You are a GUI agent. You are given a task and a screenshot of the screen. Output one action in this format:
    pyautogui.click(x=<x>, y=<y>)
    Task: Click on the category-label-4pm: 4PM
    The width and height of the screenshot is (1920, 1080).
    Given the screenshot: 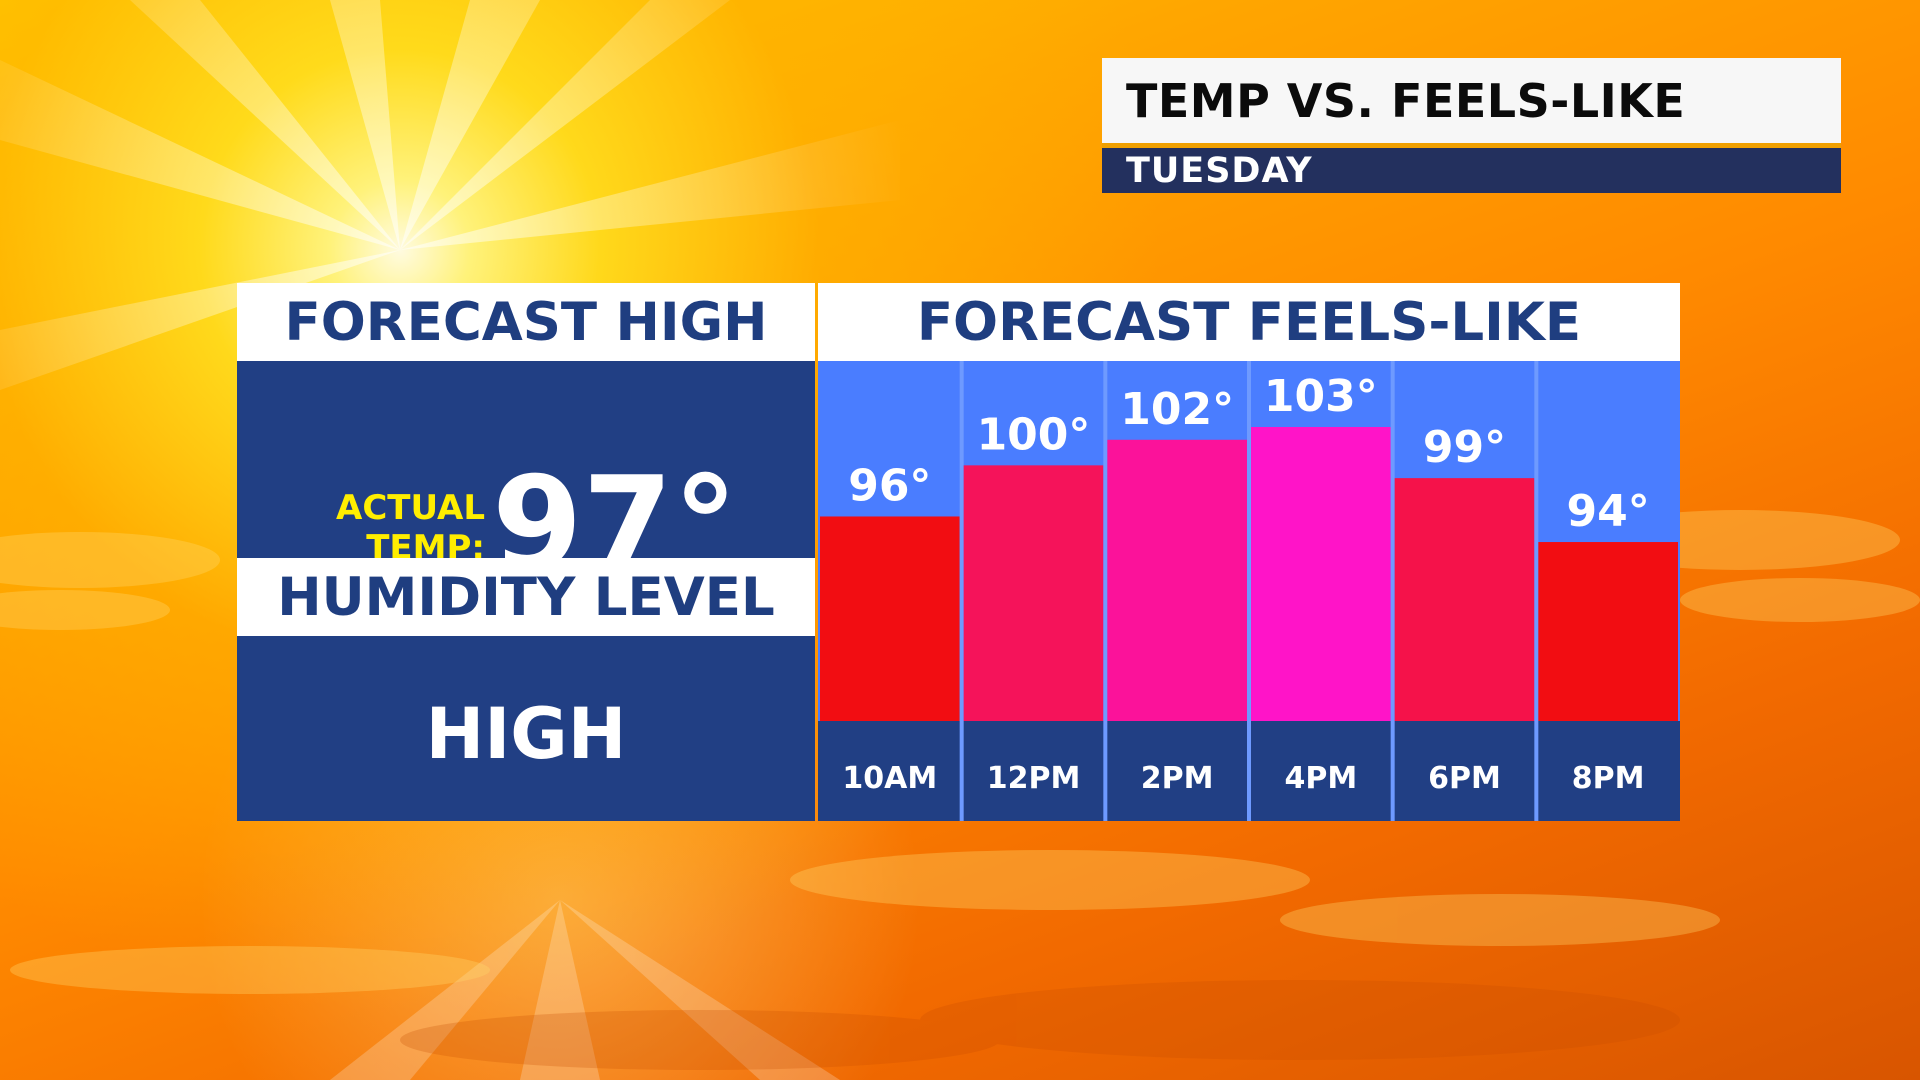 What is the action you would take?
    pyautogui.click(x=1320, y=778)
    